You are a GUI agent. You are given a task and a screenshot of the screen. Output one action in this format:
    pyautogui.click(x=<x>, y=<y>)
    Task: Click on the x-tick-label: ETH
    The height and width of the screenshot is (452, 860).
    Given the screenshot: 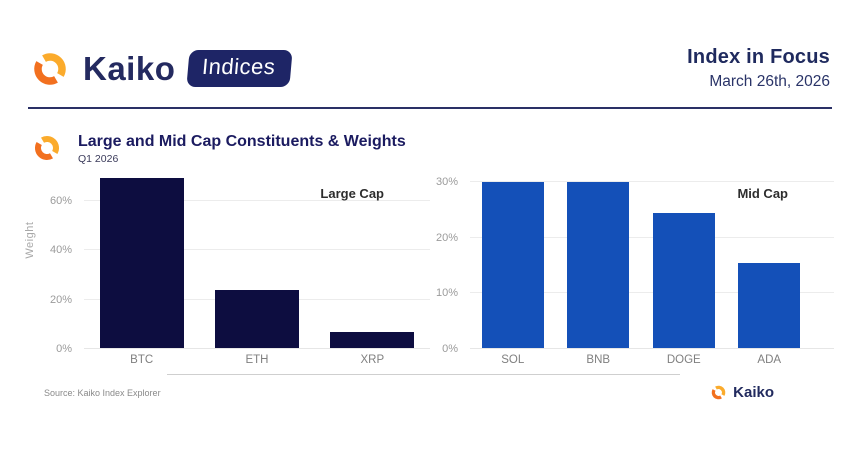 What is the action you would take?
    pyautogui.click(x=257, y=360)
    